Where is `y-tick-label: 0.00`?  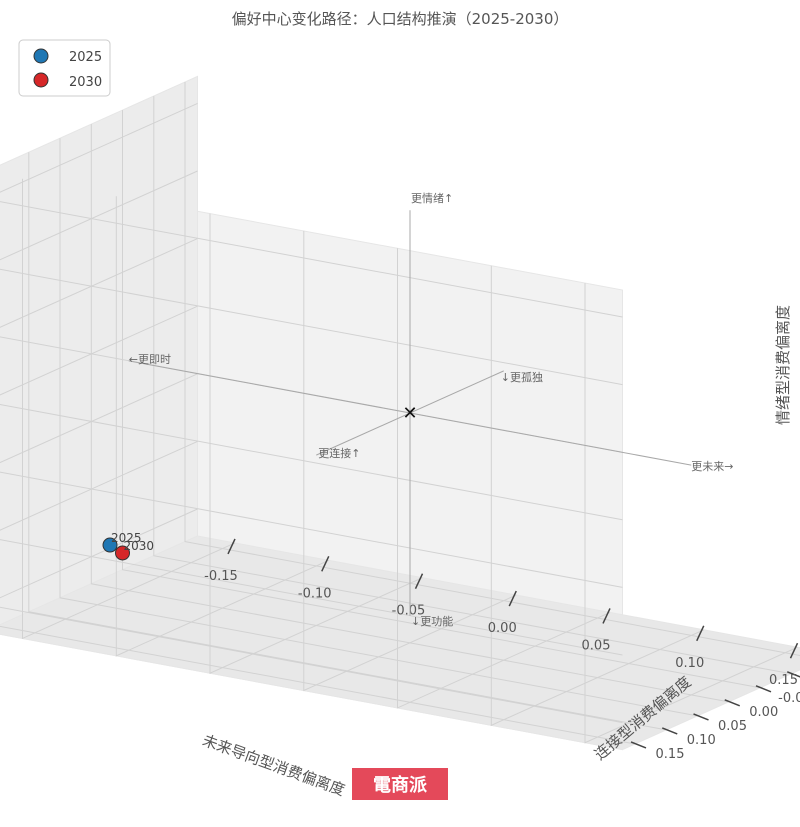 y-tick-label: 0.00 is located at coordinates (763, 712).